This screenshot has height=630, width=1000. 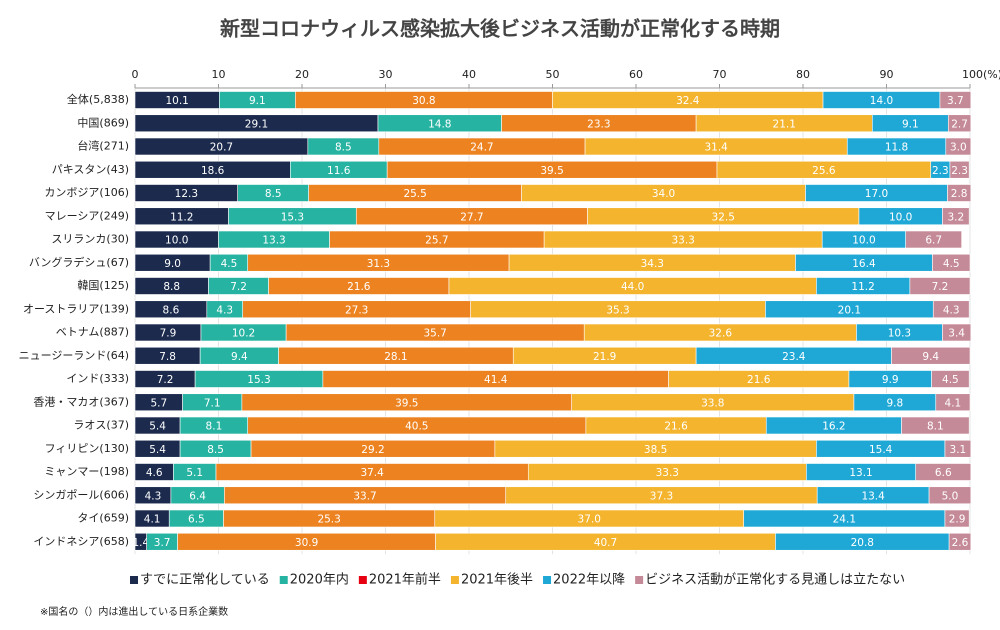 What do you see at coordinates (688, 101) in the screenshot?
I see `data-label: 32.4` at bounding box center [688, 101].